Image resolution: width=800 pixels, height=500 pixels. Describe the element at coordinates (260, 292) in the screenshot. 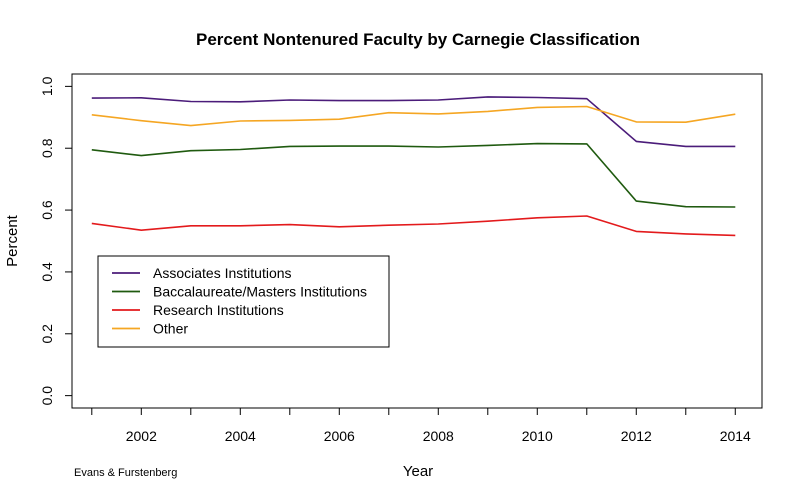

I see `legend-label-1: Baccalaureate/Masters Institutions` at that location.